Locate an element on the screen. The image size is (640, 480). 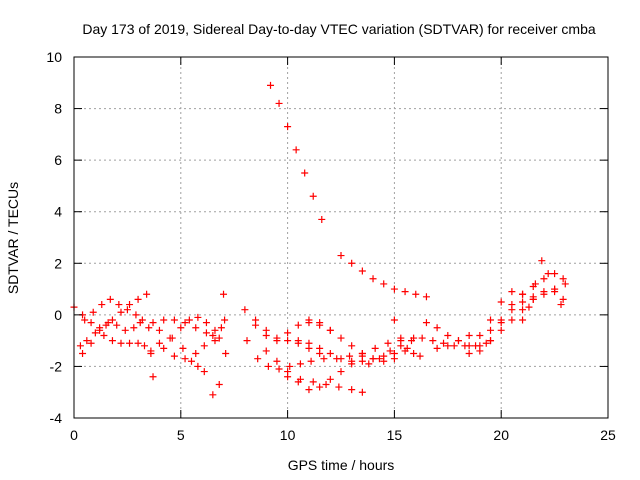
y-tick-label: 10 is located at coordinates (54, 57).